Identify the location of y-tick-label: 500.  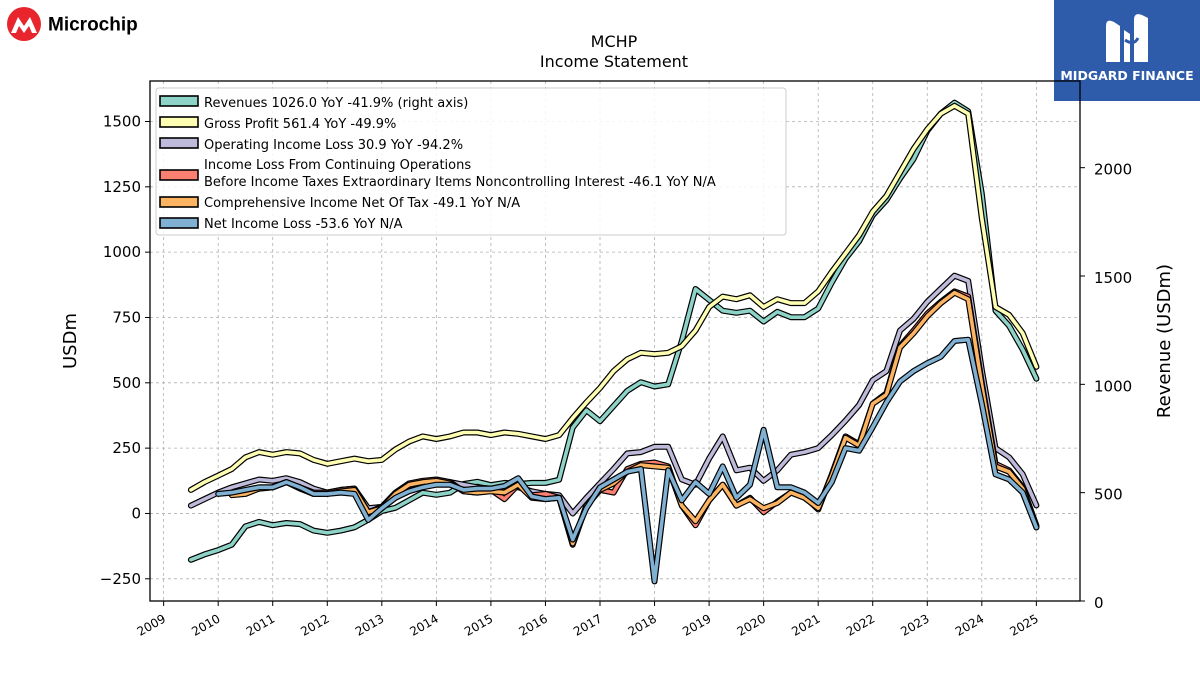
(126, 383).